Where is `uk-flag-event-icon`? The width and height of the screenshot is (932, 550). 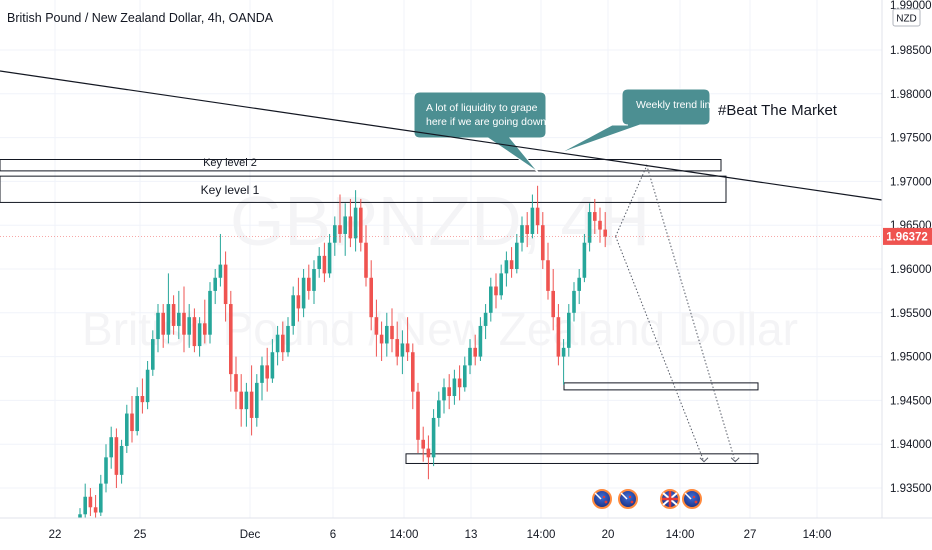 uk-flag-event-icon is located at coordinates (670, 499).